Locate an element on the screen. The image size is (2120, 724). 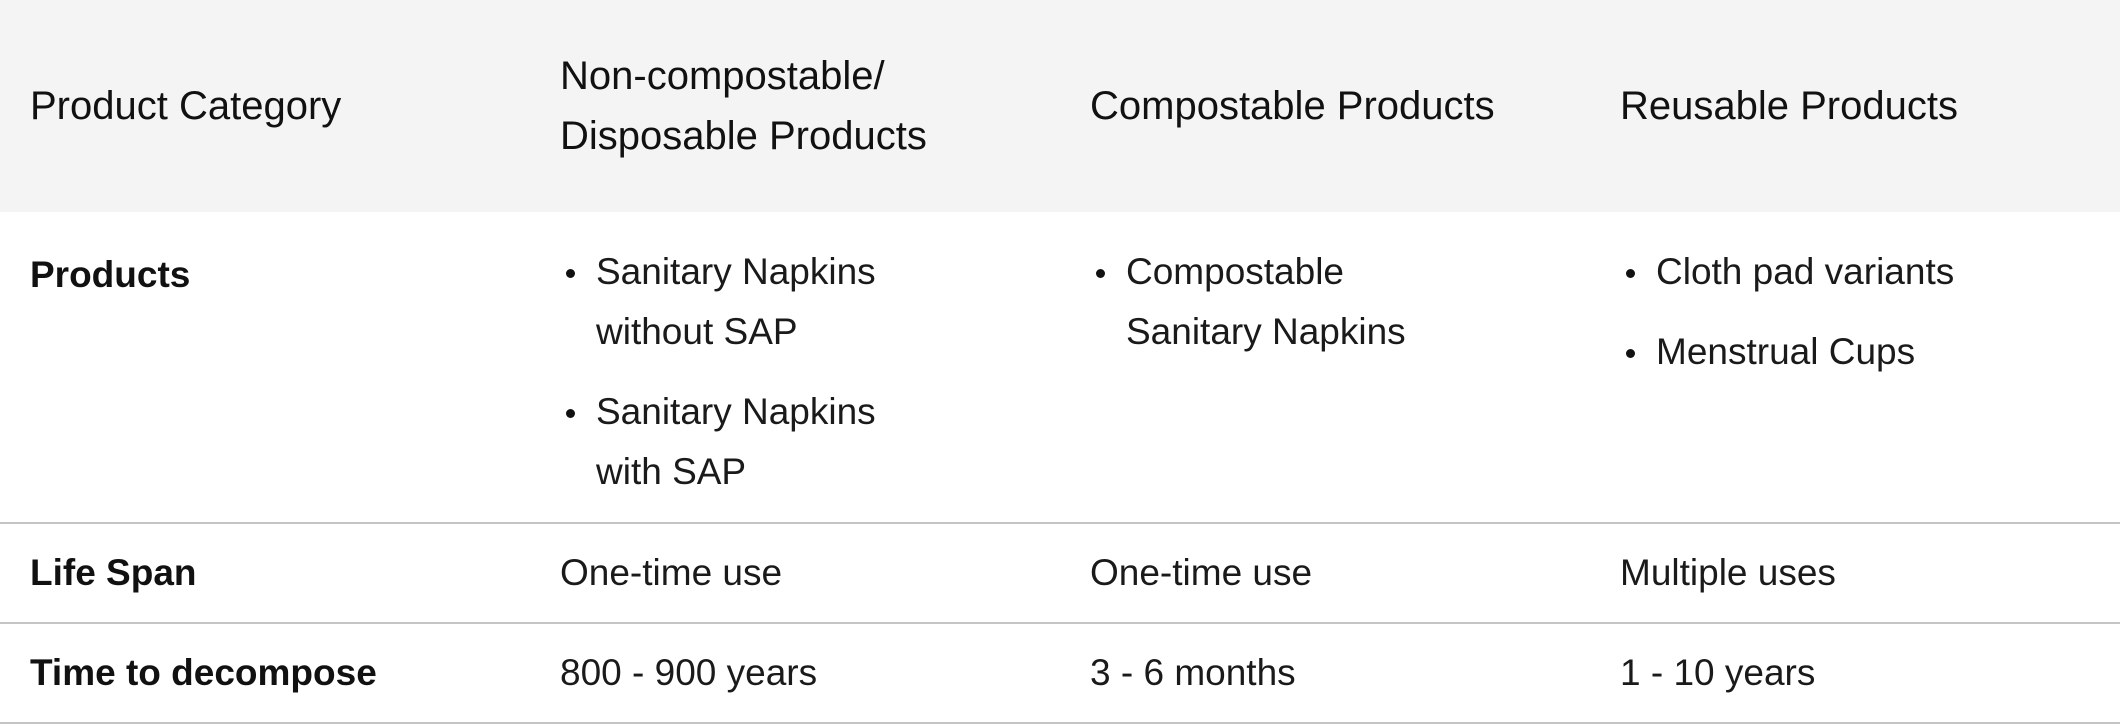
cell-products-compostable: Compostable Sanitary Napkins is located at coordinates (1325, 368).